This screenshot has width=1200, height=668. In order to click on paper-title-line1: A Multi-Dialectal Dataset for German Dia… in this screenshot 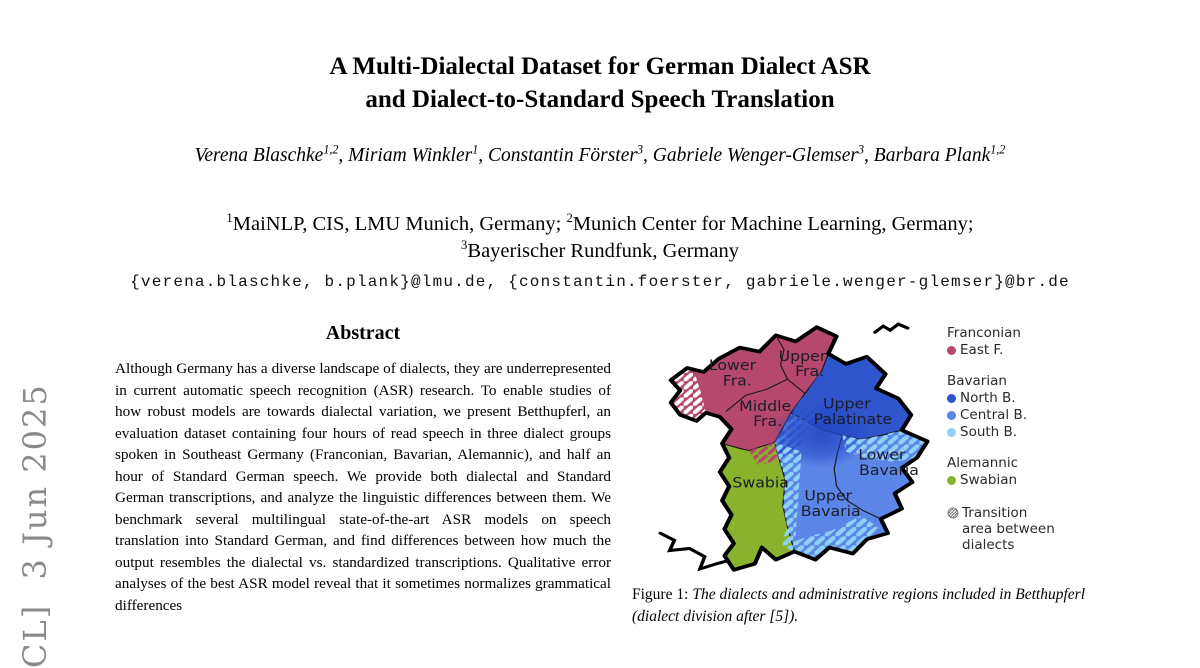, I will do `click(600, 66)`.